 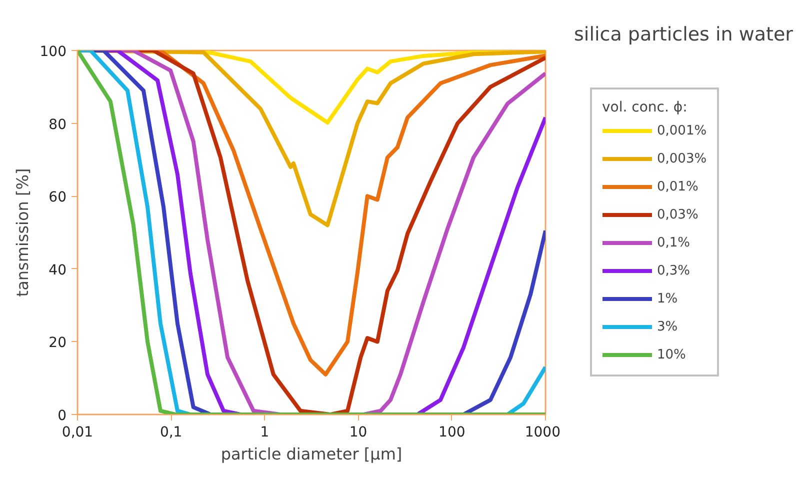 What do you see at coordinates (22, 232) in the screenshot?
I see `y-axis-title: tansmission [%]` at bounding box center [22, 232].